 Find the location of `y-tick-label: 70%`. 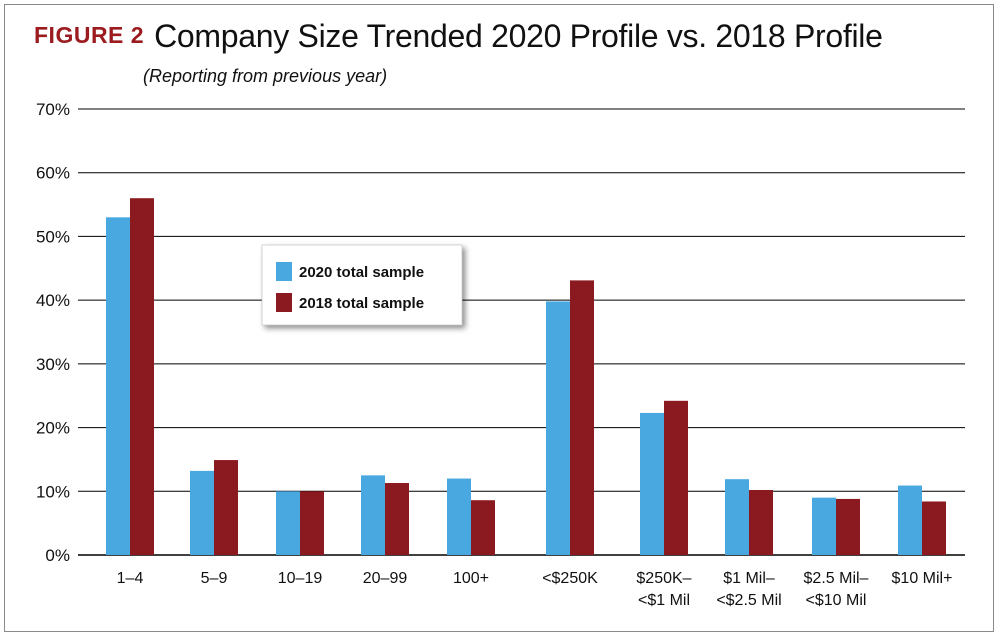

y-tick-label: 70% is located at coordinates (53, 109).